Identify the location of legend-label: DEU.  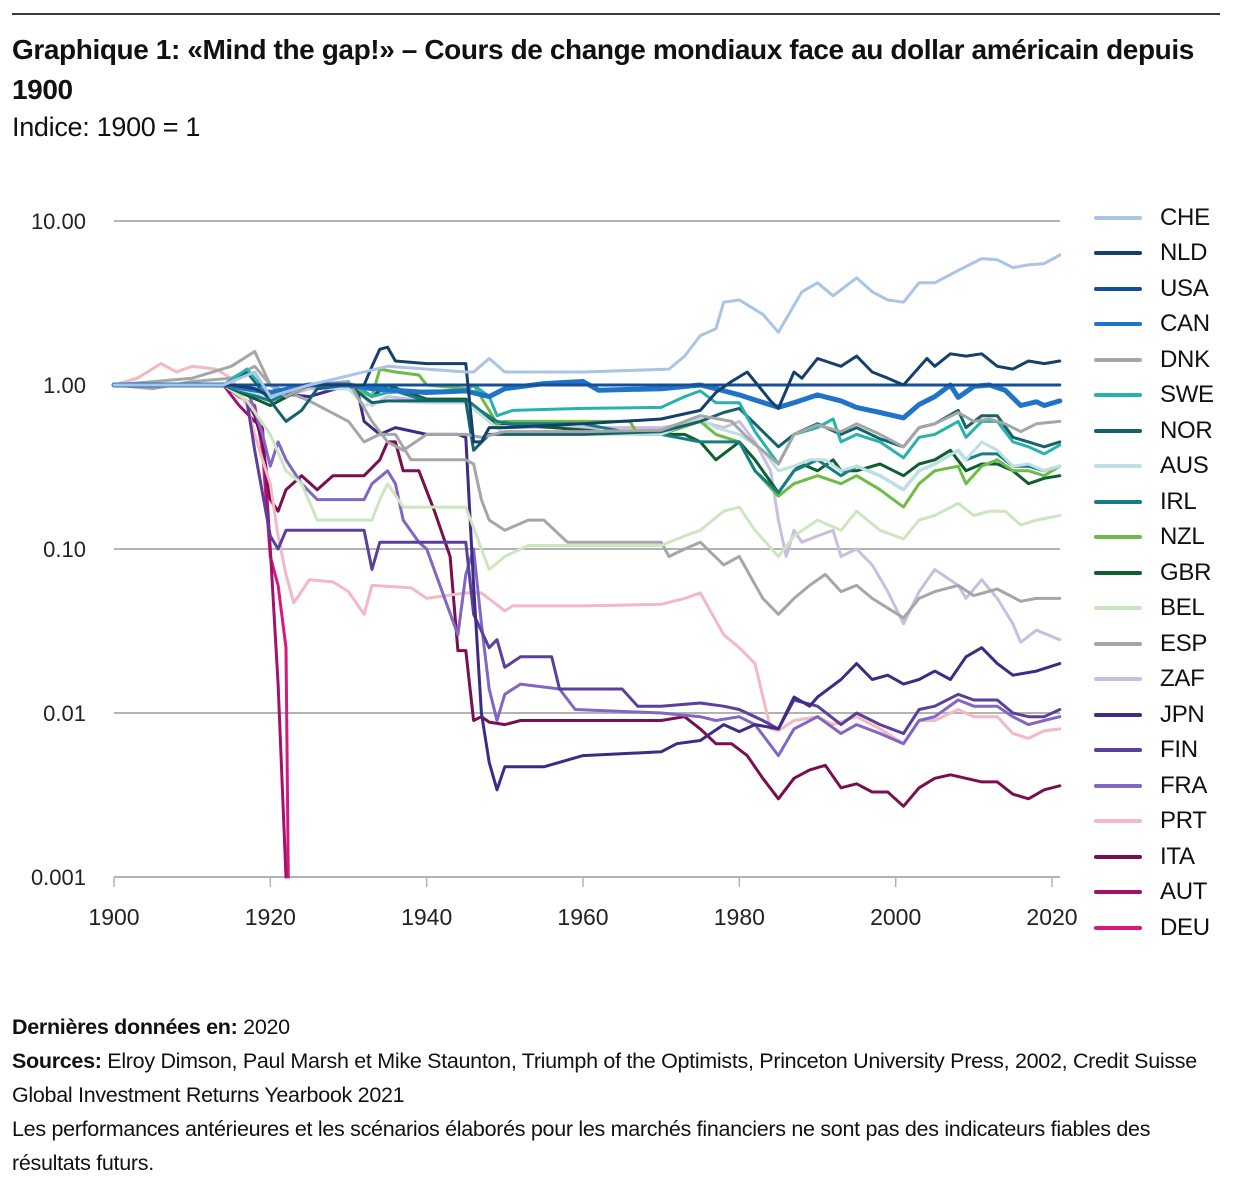
(1185, 927).